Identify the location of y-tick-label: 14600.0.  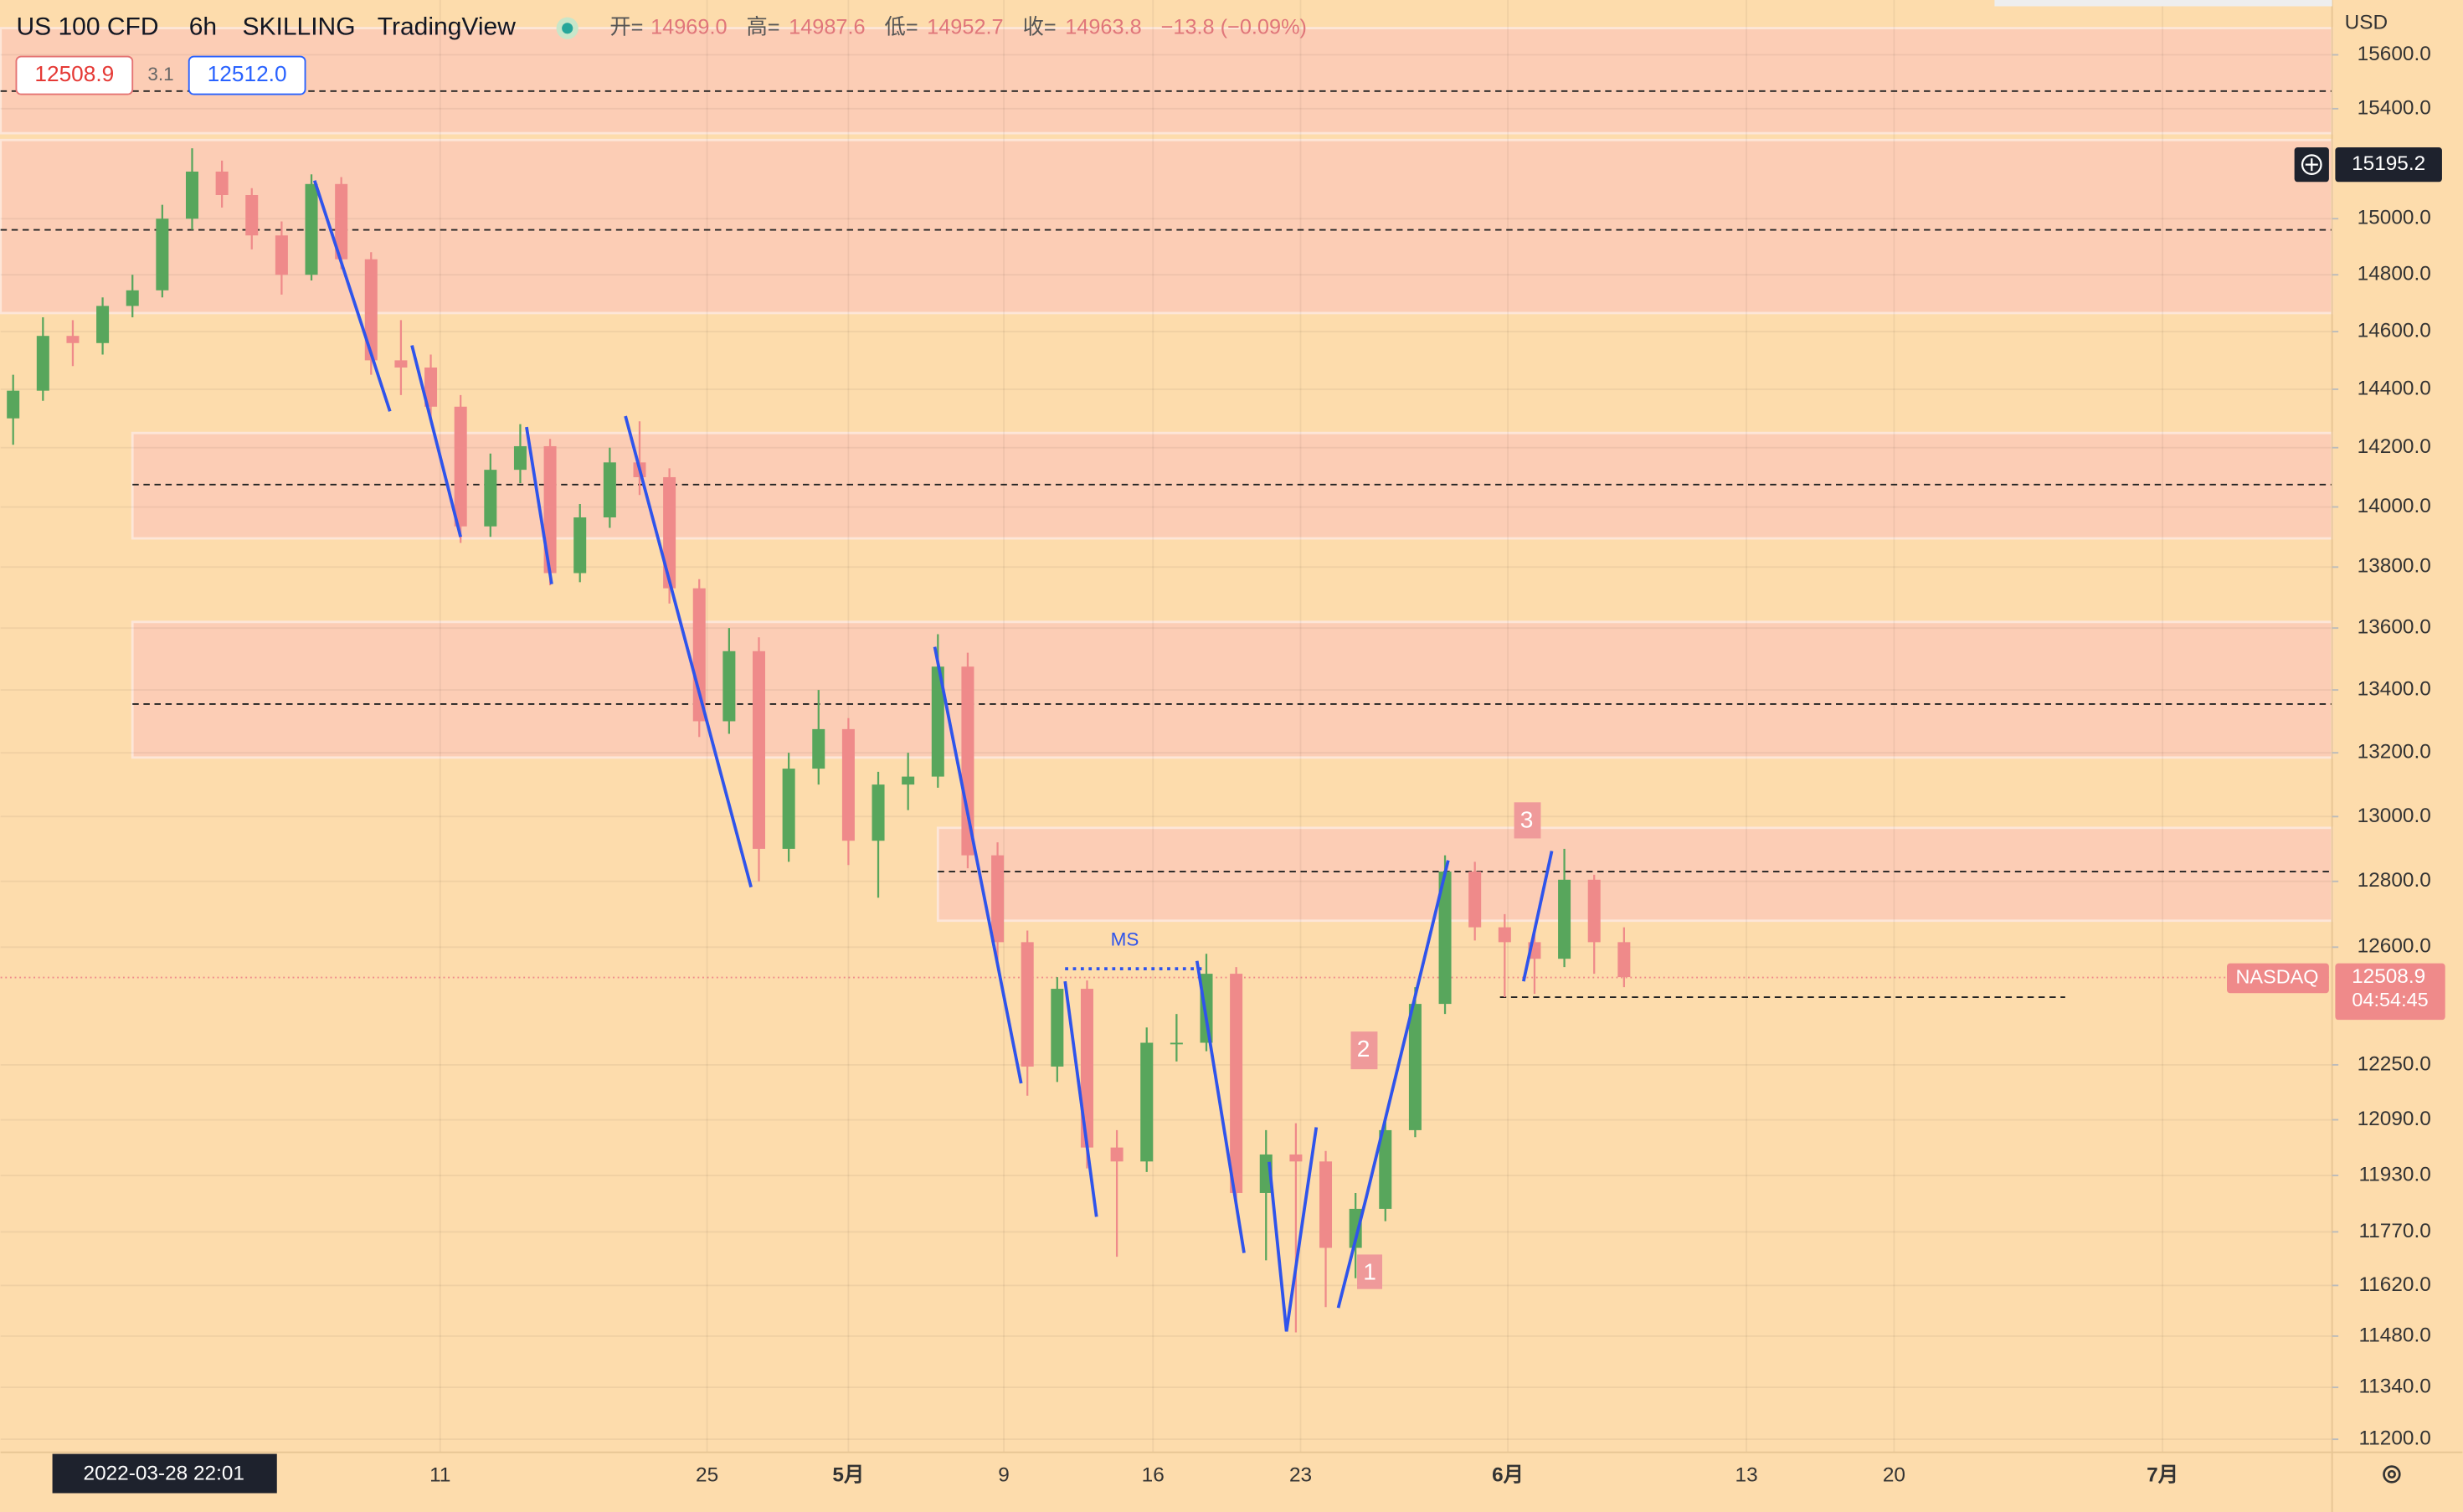
(2395, 331).